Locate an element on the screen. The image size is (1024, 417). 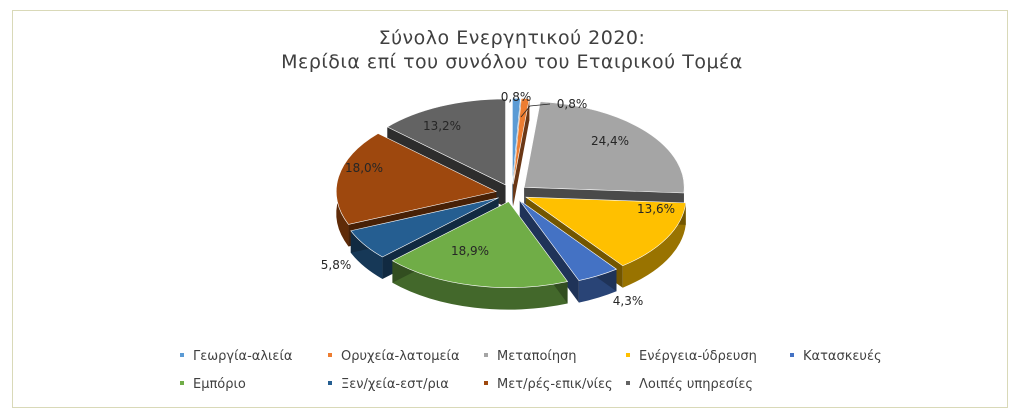
legend-item-5: Κατασκευές is located at coordinates (836, 356).